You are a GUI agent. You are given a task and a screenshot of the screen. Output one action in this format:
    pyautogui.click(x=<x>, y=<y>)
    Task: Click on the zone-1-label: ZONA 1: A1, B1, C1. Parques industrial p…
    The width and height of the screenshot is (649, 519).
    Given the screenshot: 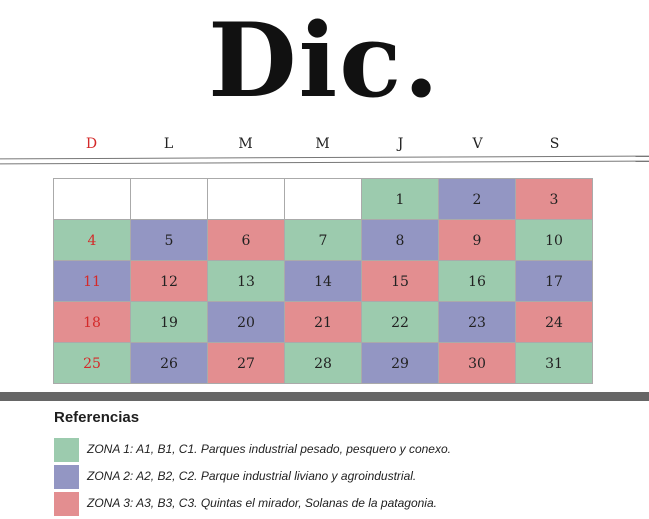 What is the action you would take?
    pyautogui.click(x=269, y=449)
    